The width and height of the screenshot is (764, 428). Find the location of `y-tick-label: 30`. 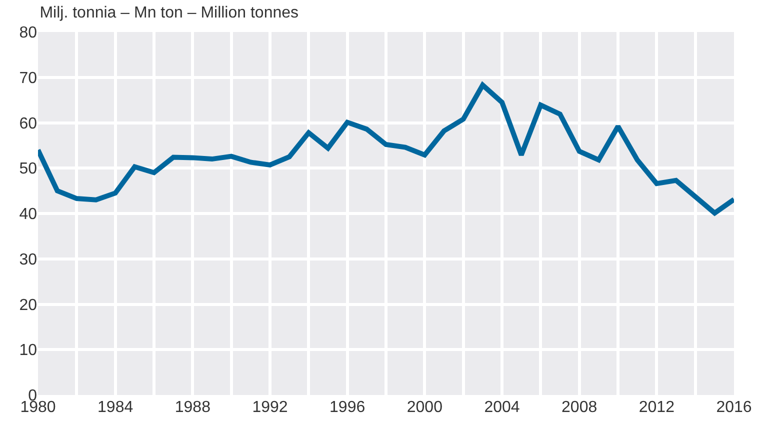

y-tick-label: 30 is located at coordinates (28, 259).